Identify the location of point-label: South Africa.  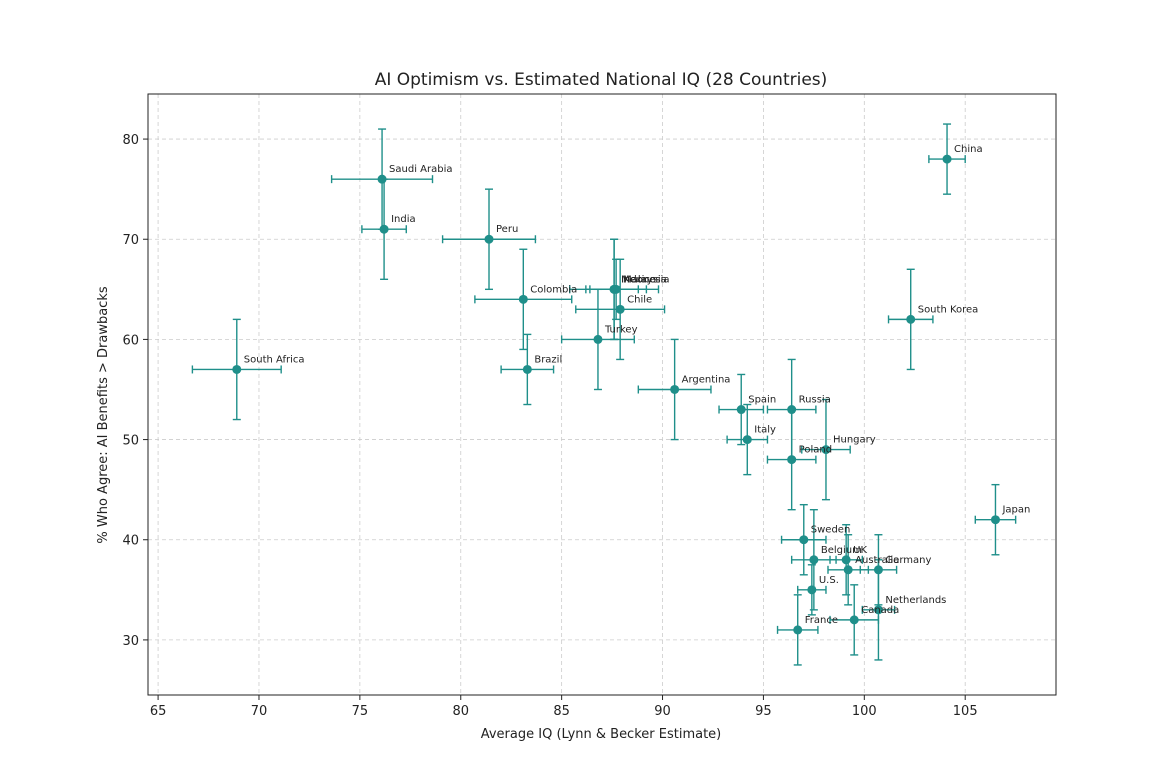
(274, 359).